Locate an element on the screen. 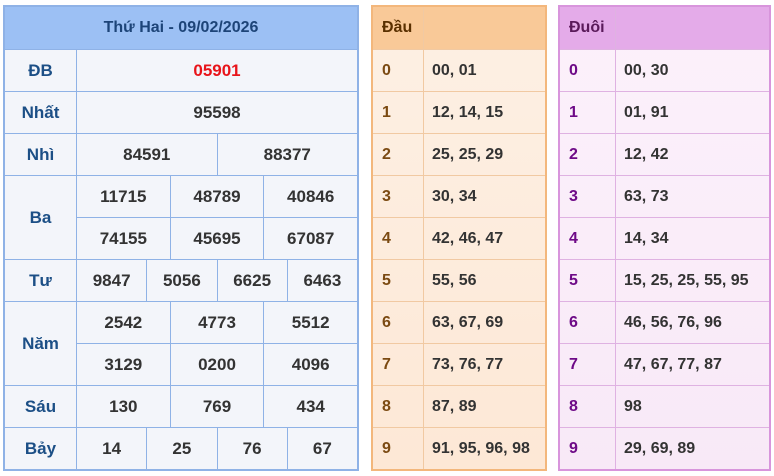 The width and height of the screenshot is (774, 476). prize-row: Nhì 84591 88377 is located at coordinates (181, 155).